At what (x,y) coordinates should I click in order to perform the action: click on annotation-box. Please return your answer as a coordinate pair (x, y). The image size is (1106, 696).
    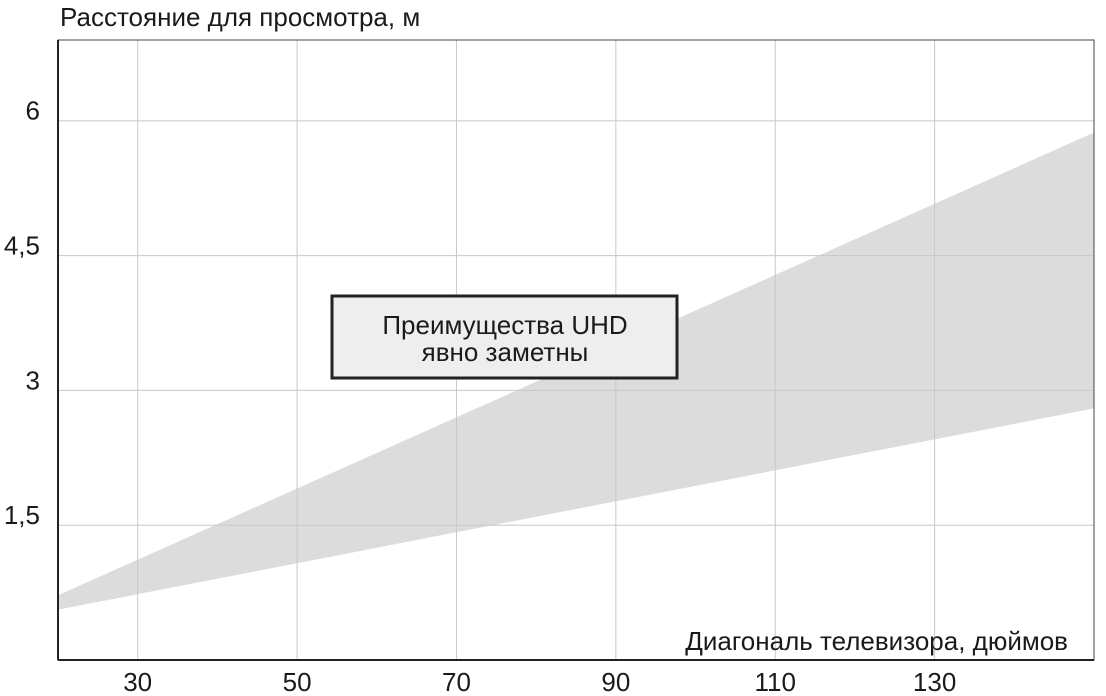
    Looking at the image, I should click on (504, 337).